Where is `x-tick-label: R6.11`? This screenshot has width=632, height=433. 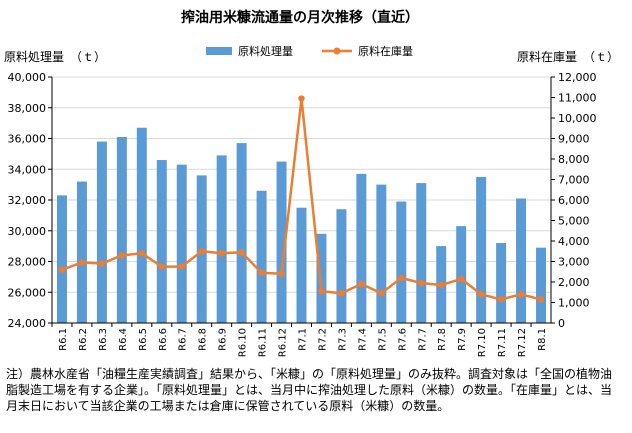
x-tick-label: R6.11 is located at coordinates (263, 342).